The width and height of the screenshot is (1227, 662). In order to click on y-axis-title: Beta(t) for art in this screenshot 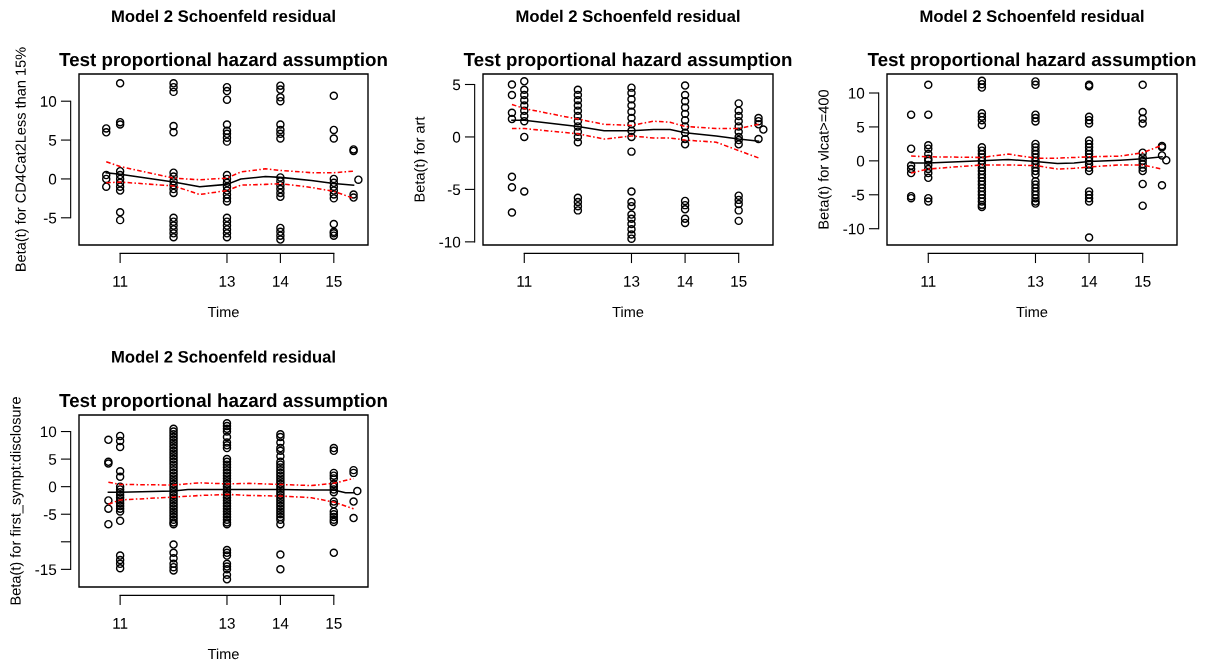, I will do `click(420, 159)`.